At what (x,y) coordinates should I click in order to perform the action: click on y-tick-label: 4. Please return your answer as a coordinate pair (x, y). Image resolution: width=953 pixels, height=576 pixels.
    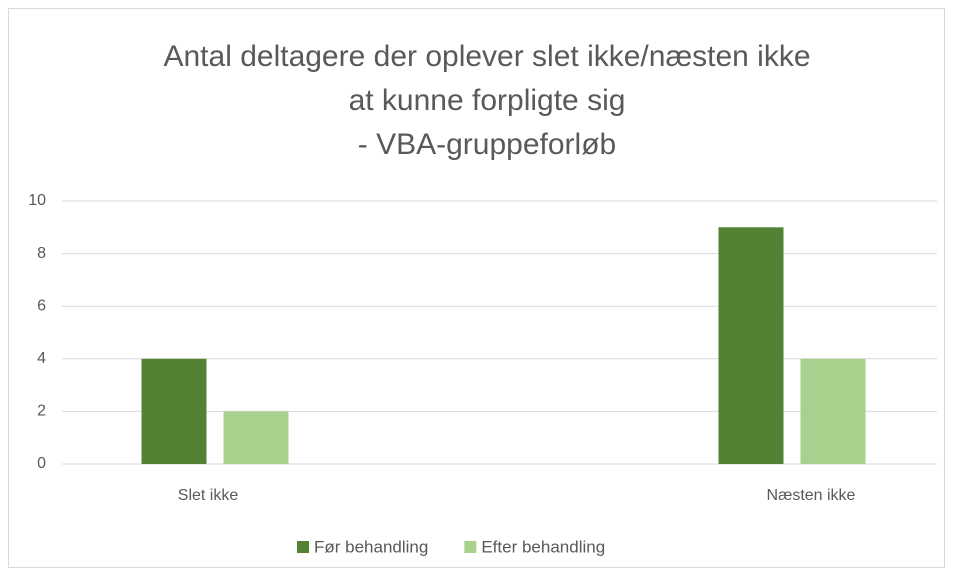
    Looking at the image, I should click on (41, 358).